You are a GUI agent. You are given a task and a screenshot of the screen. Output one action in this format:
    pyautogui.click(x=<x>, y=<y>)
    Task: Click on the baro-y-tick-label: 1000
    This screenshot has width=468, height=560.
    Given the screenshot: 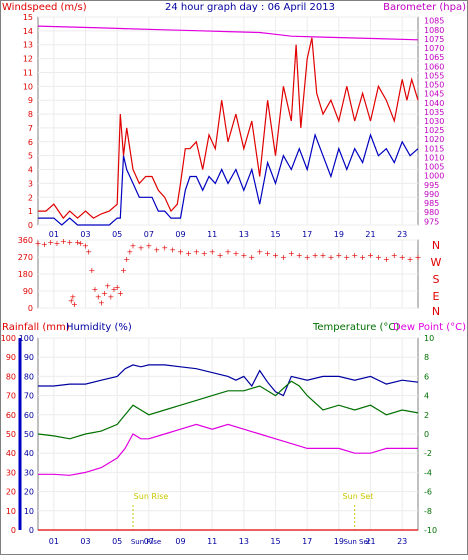 What is the action you would take?
    pyautogui.click(x=434, y=176)
    